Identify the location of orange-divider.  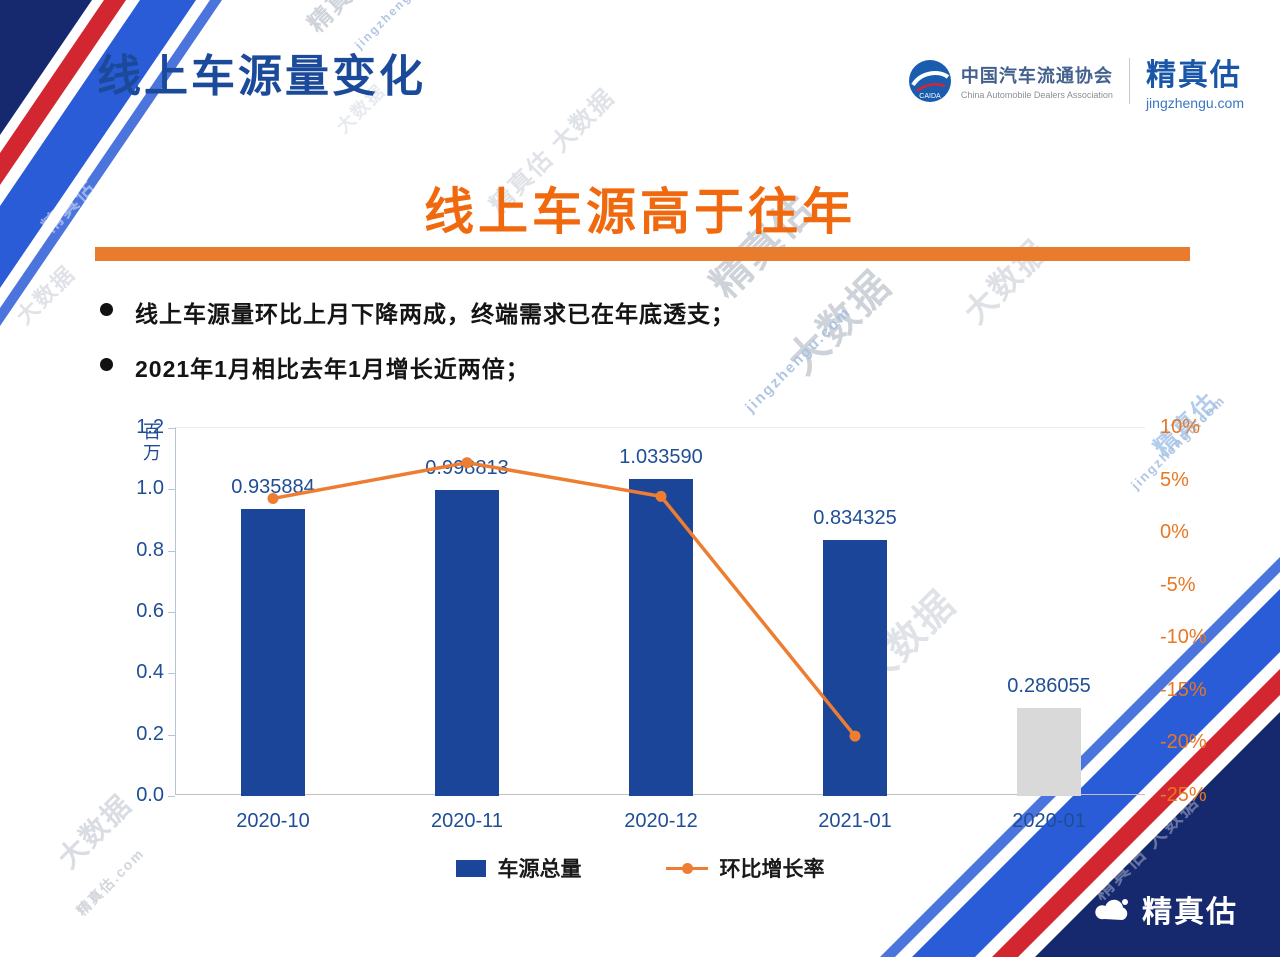
(642, 254).